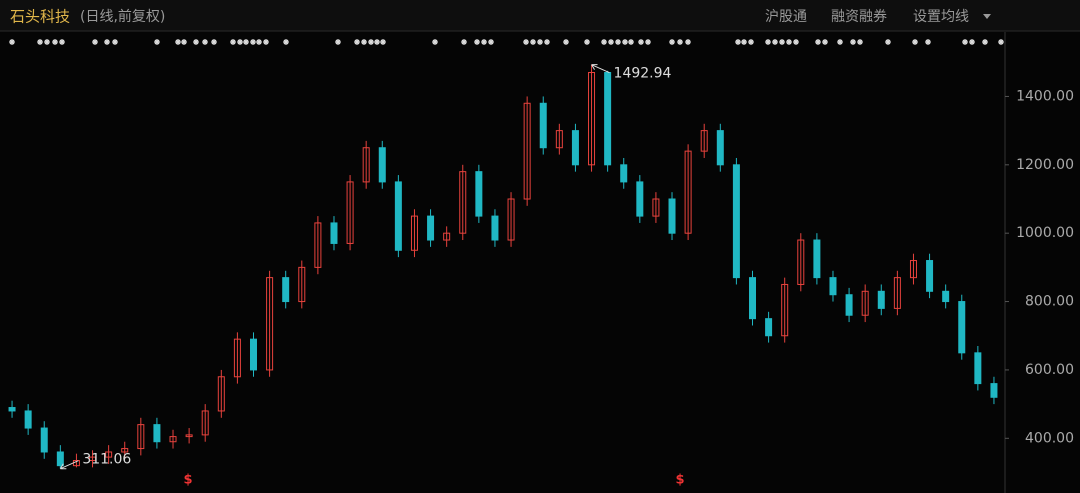 The image size is (1080, 493). Describe the element at coordinates (1049, 438) in the screenshot. I see `y-tick-label: 400.00` at that location.